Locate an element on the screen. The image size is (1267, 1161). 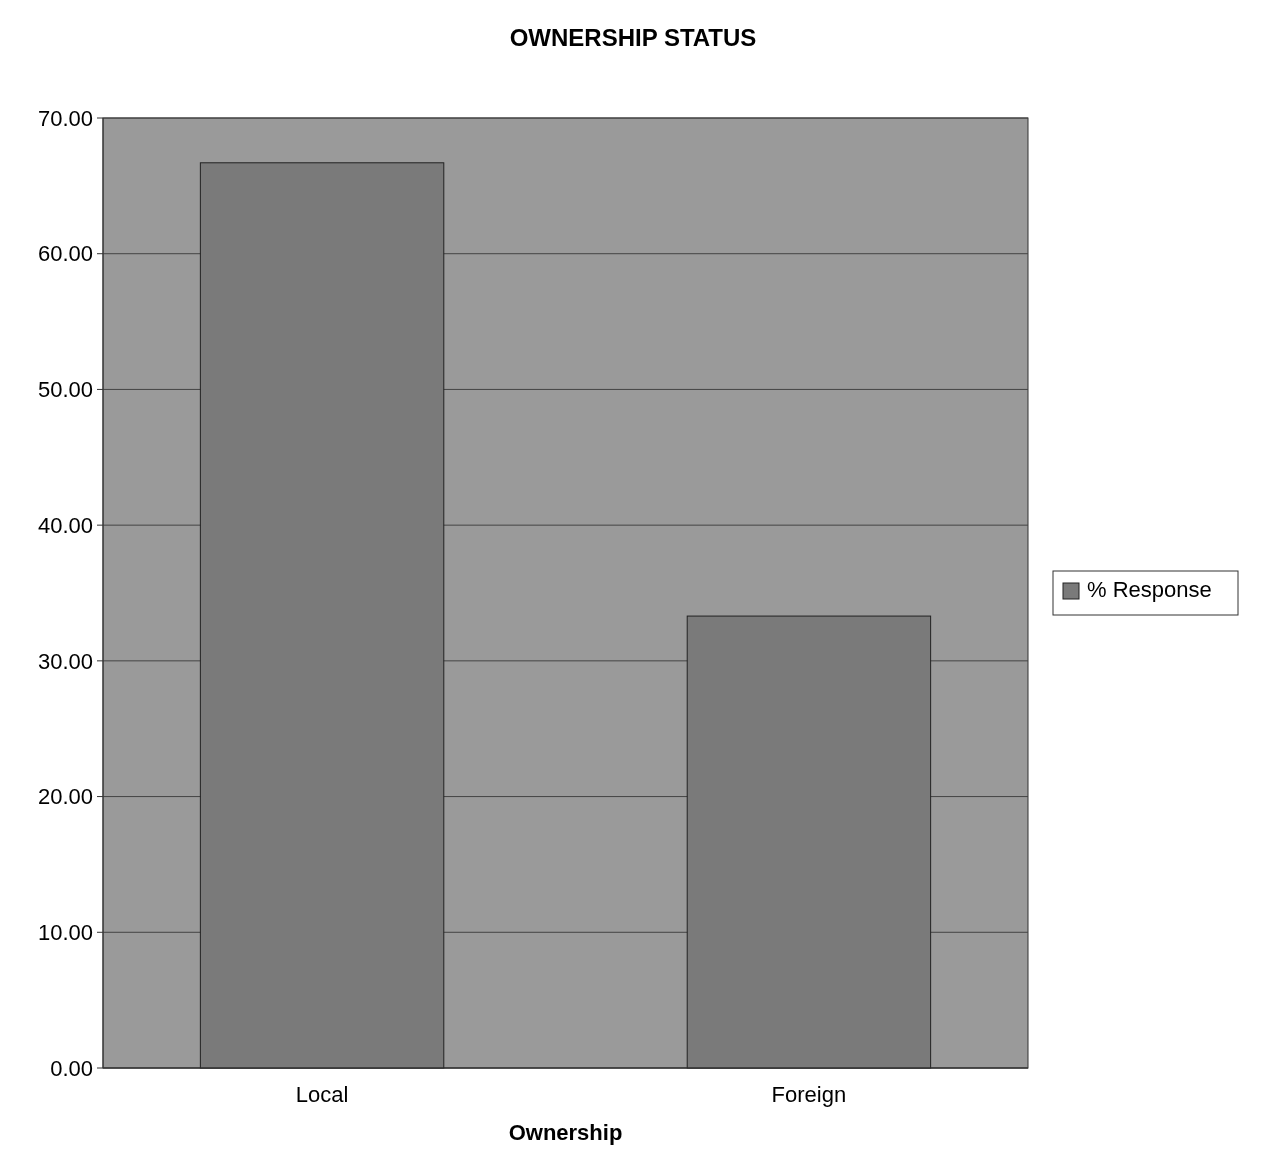
y-tick-label: 60.00 is located at coordinates (65, 254).